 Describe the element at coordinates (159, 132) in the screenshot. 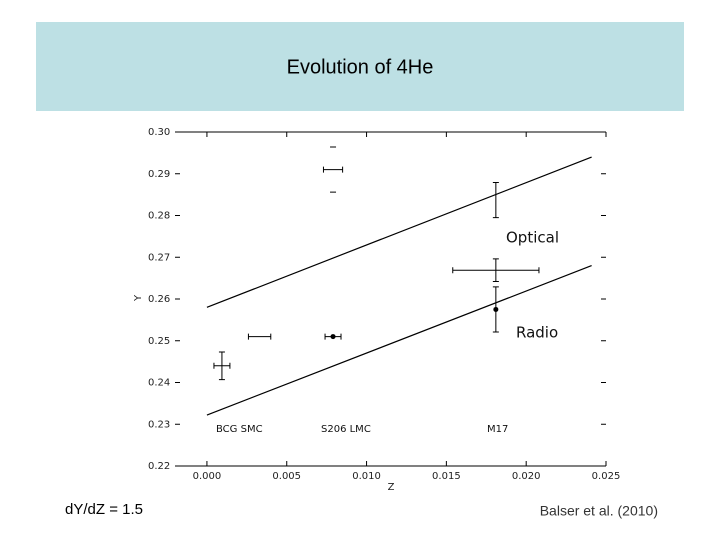

I see `y-tick-label: 0.30` at that location.